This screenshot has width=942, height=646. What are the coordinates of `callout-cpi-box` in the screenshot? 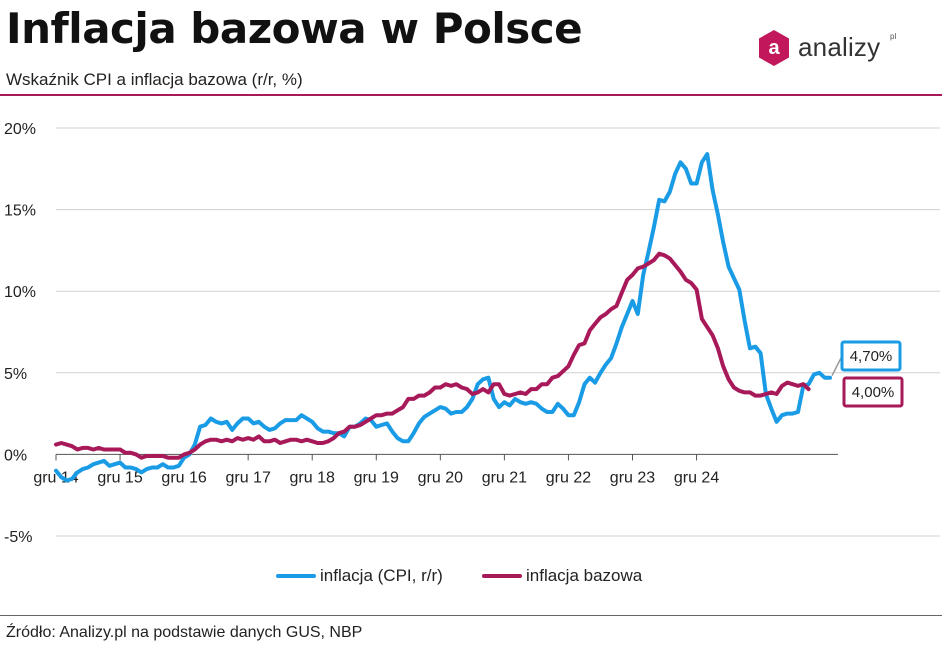 It's located at (871, 356).